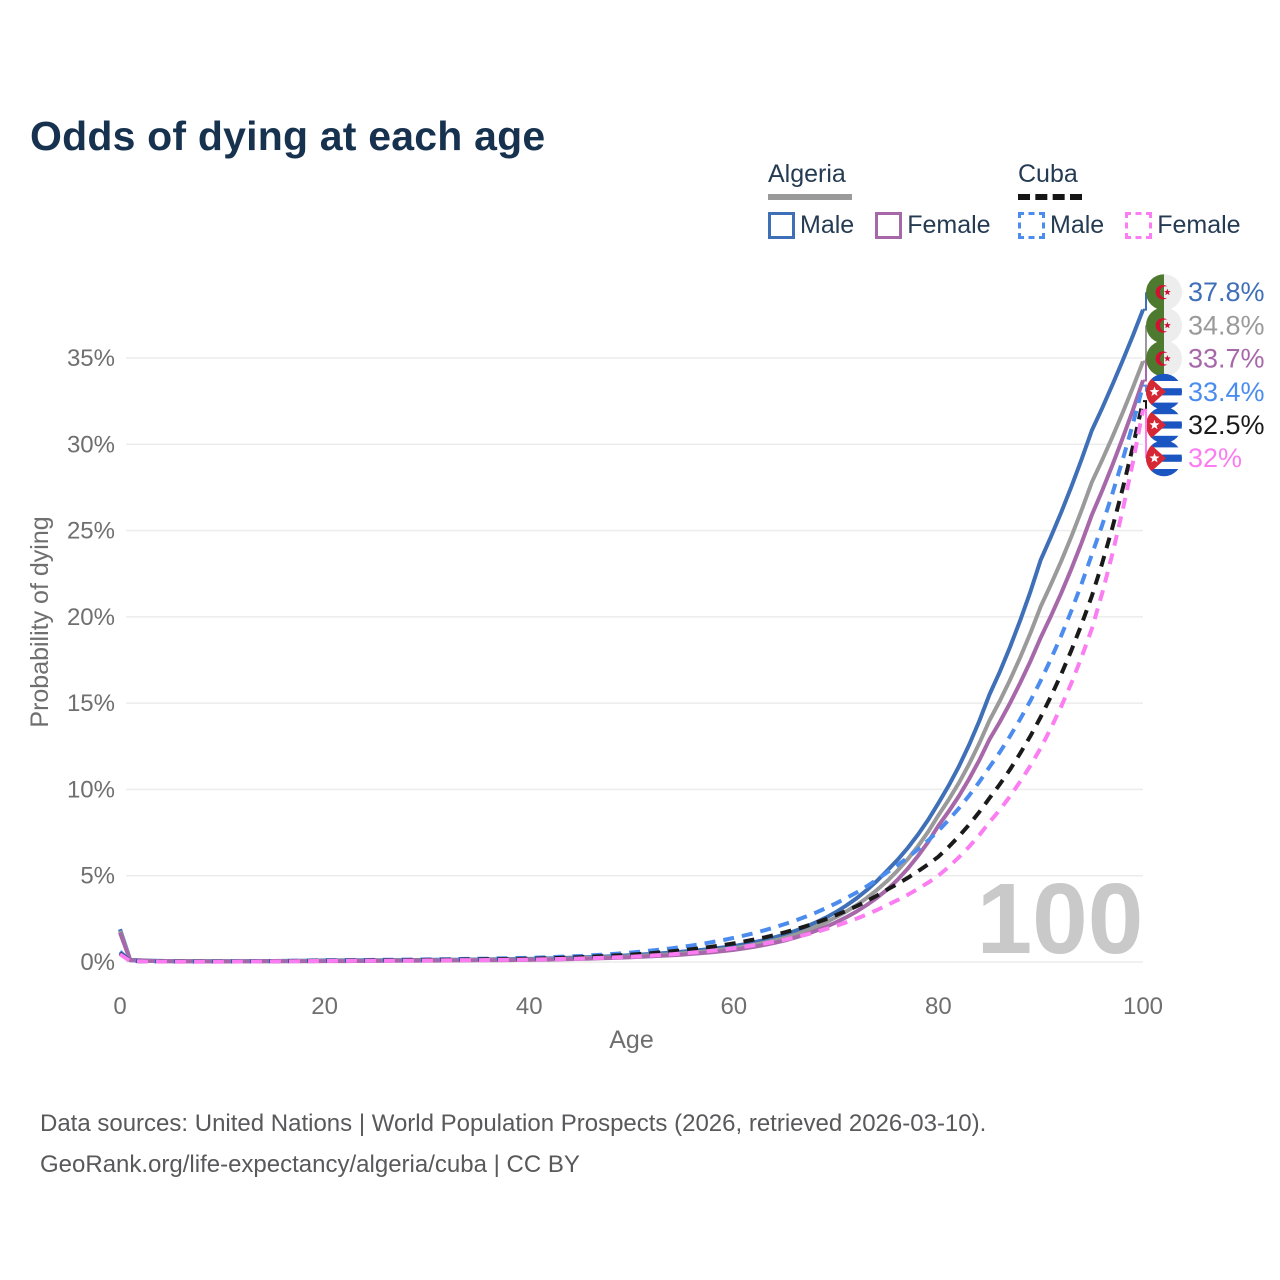 The width and height of the screenshot is (1280, 1280). I want to click on y-axis-tick-label: 20%, so click(91, 617).